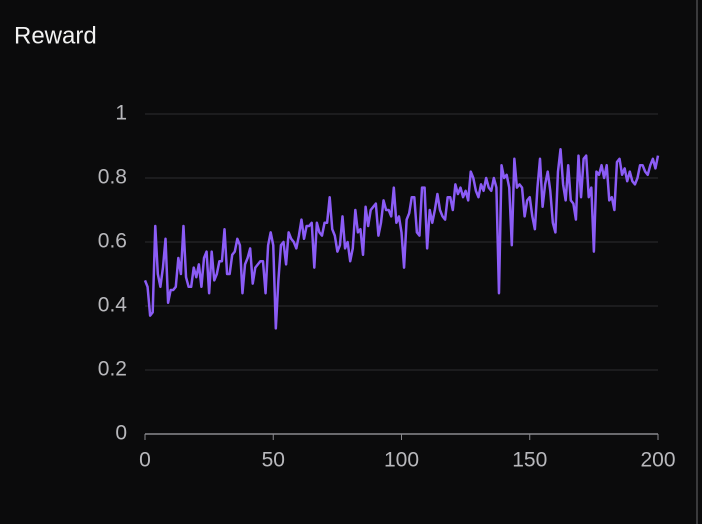  I want to click on x-tick-label: 100, so click(401, 460).